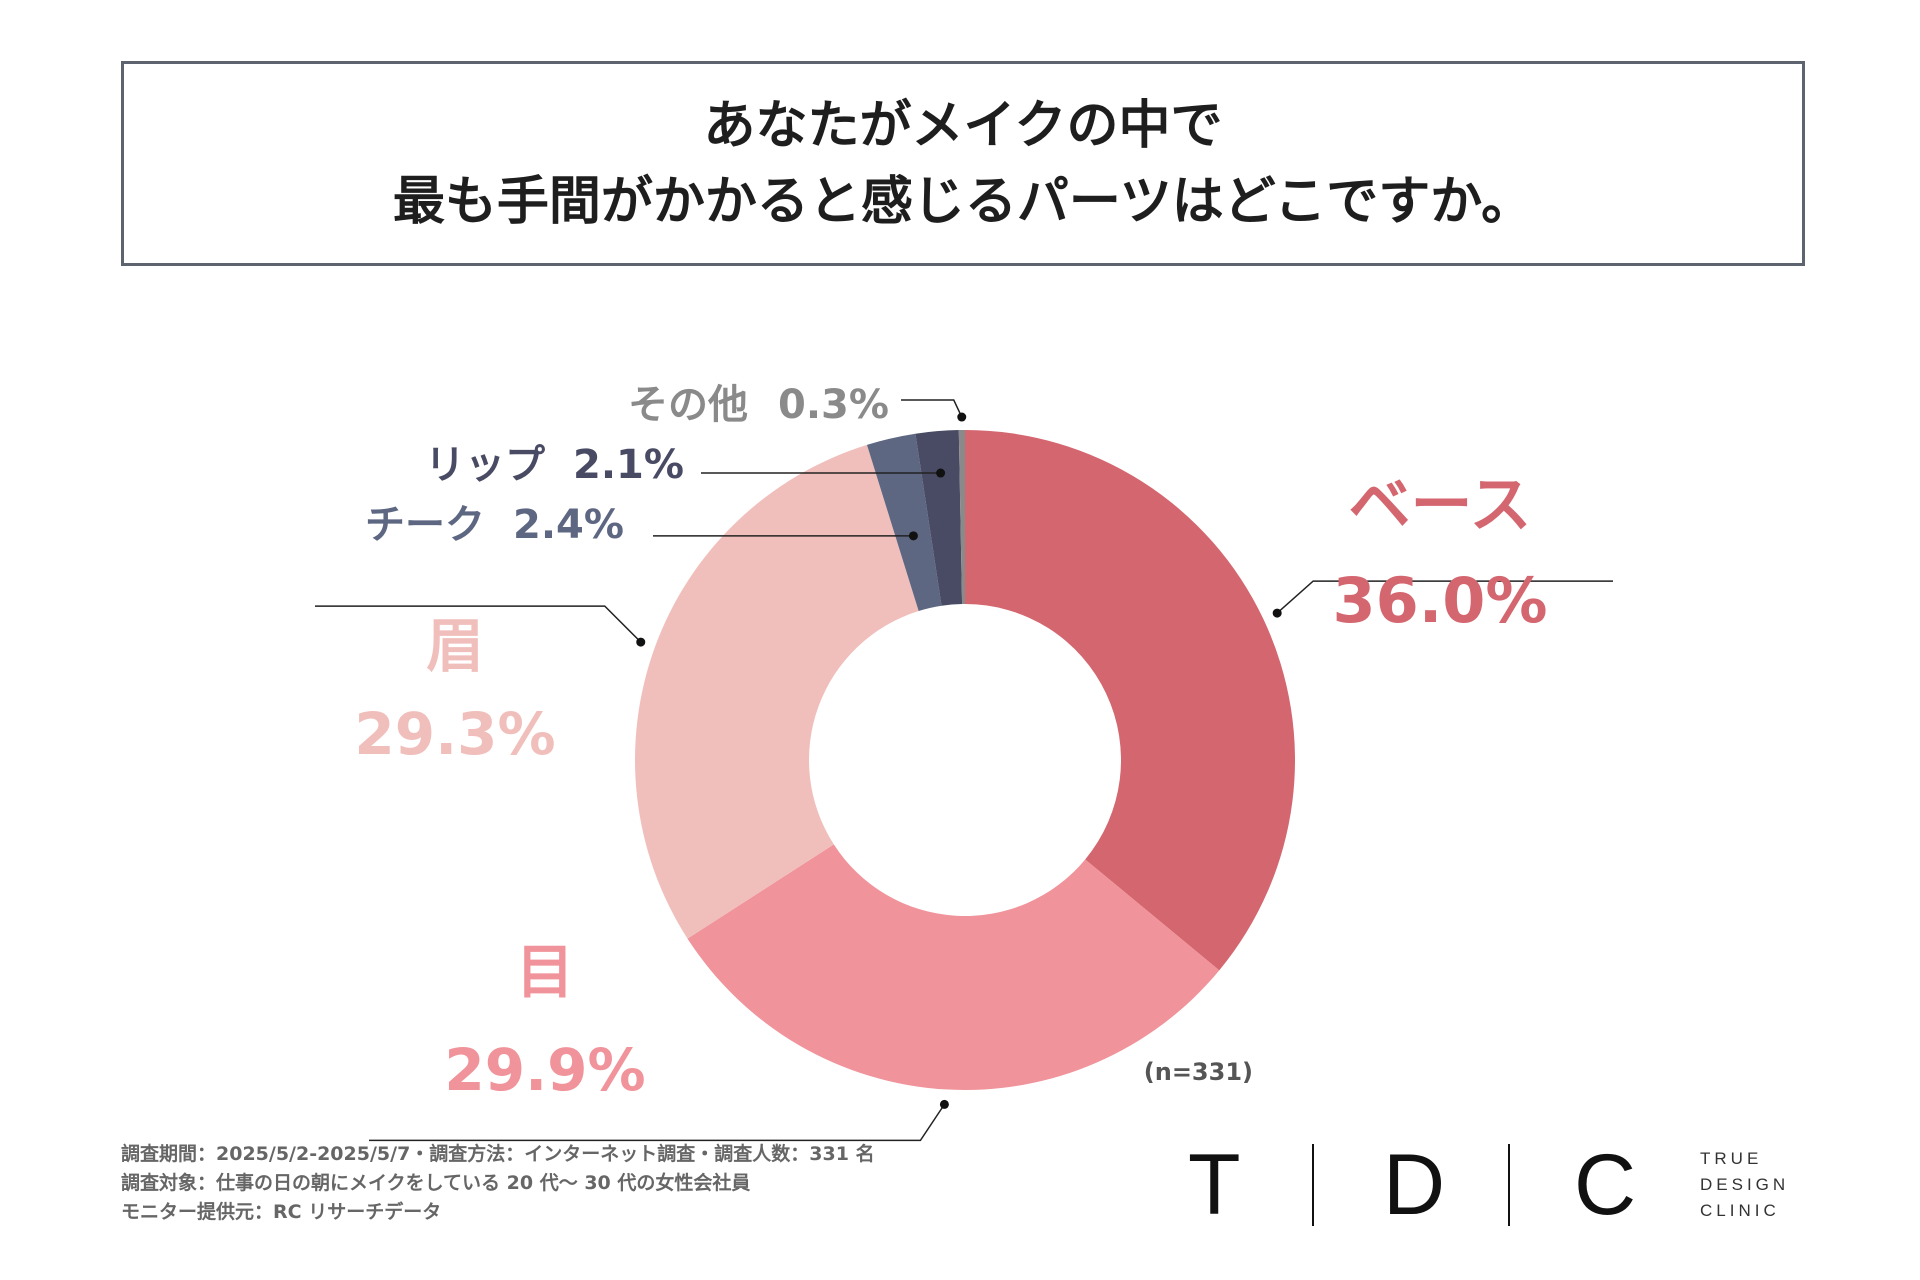 Image resolution: width=1920 pixels, height=1280 pixels. I want to click on category-label: チーク, so click(425, 525).